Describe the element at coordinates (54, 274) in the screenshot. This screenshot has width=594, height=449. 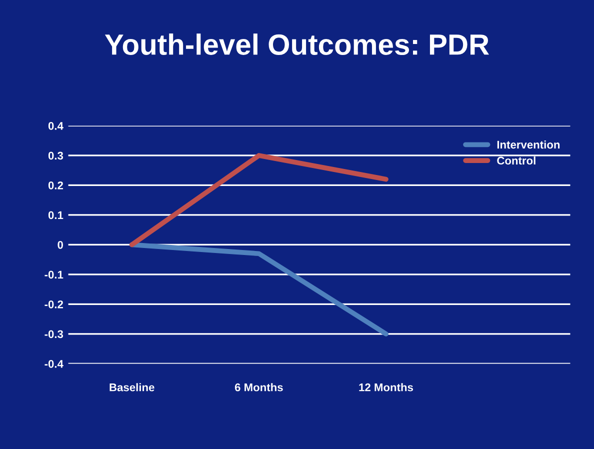
I see `y-tick-label: -0.1` at that location.